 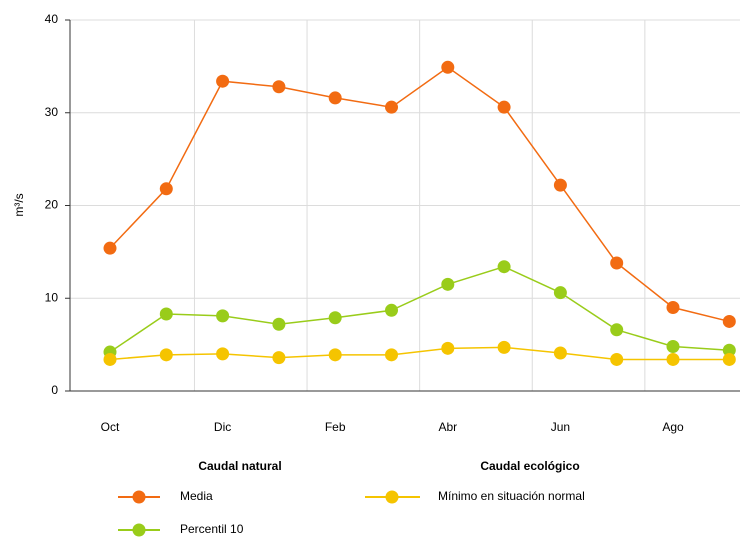 I want to click on legend-label: Mínimo en situación normal, so click(x=511, y=496).